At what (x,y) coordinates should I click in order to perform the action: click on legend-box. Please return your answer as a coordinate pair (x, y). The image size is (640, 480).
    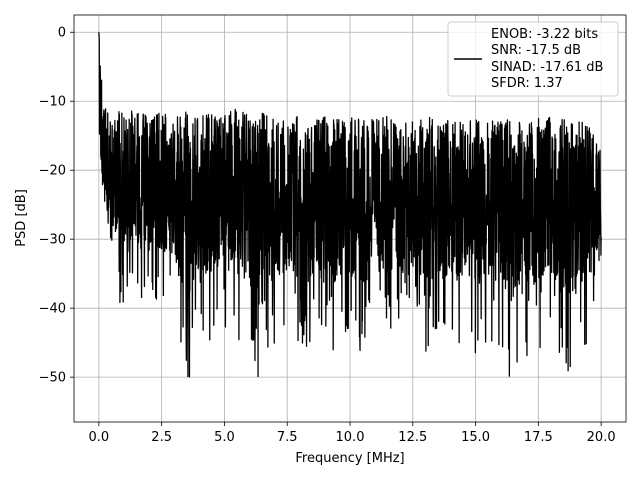
    Looking at the image, I should click on (533, 59).